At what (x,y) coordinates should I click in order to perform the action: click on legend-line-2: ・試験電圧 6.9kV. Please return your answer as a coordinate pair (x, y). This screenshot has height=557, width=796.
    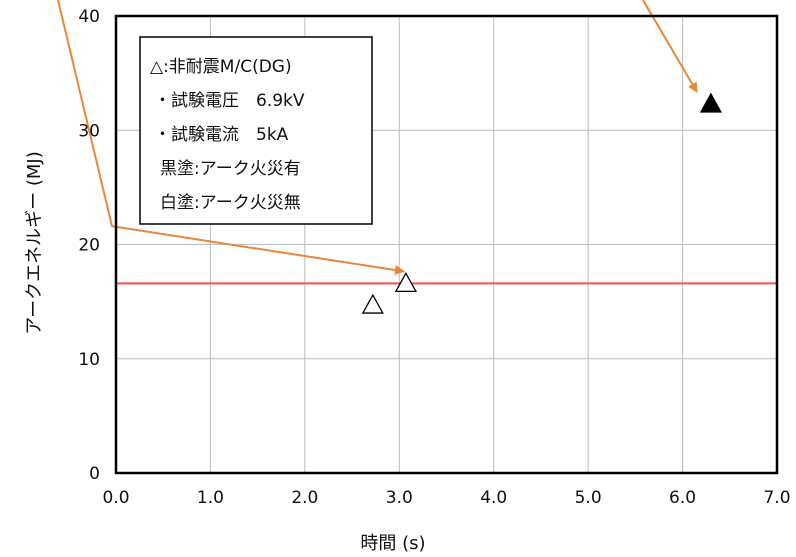
    Looking at the image, I should click on (229, 101).